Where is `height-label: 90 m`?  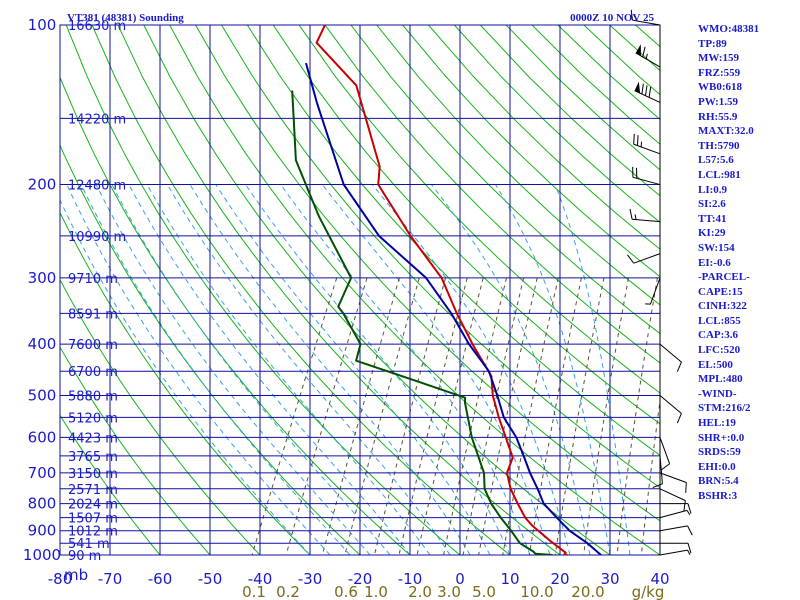 height-label: 90 m is located at coordinates (84, 556).